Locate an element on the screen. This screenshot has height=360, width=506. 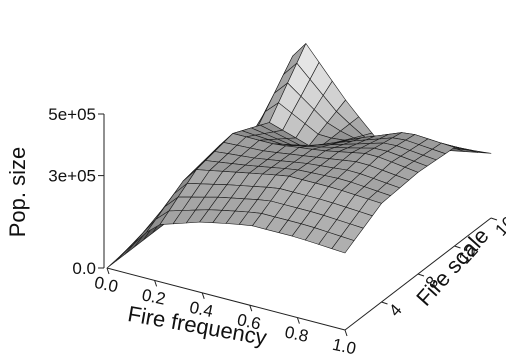
x-tick-label-5: 1.0 is located at coordinates (344, 345).